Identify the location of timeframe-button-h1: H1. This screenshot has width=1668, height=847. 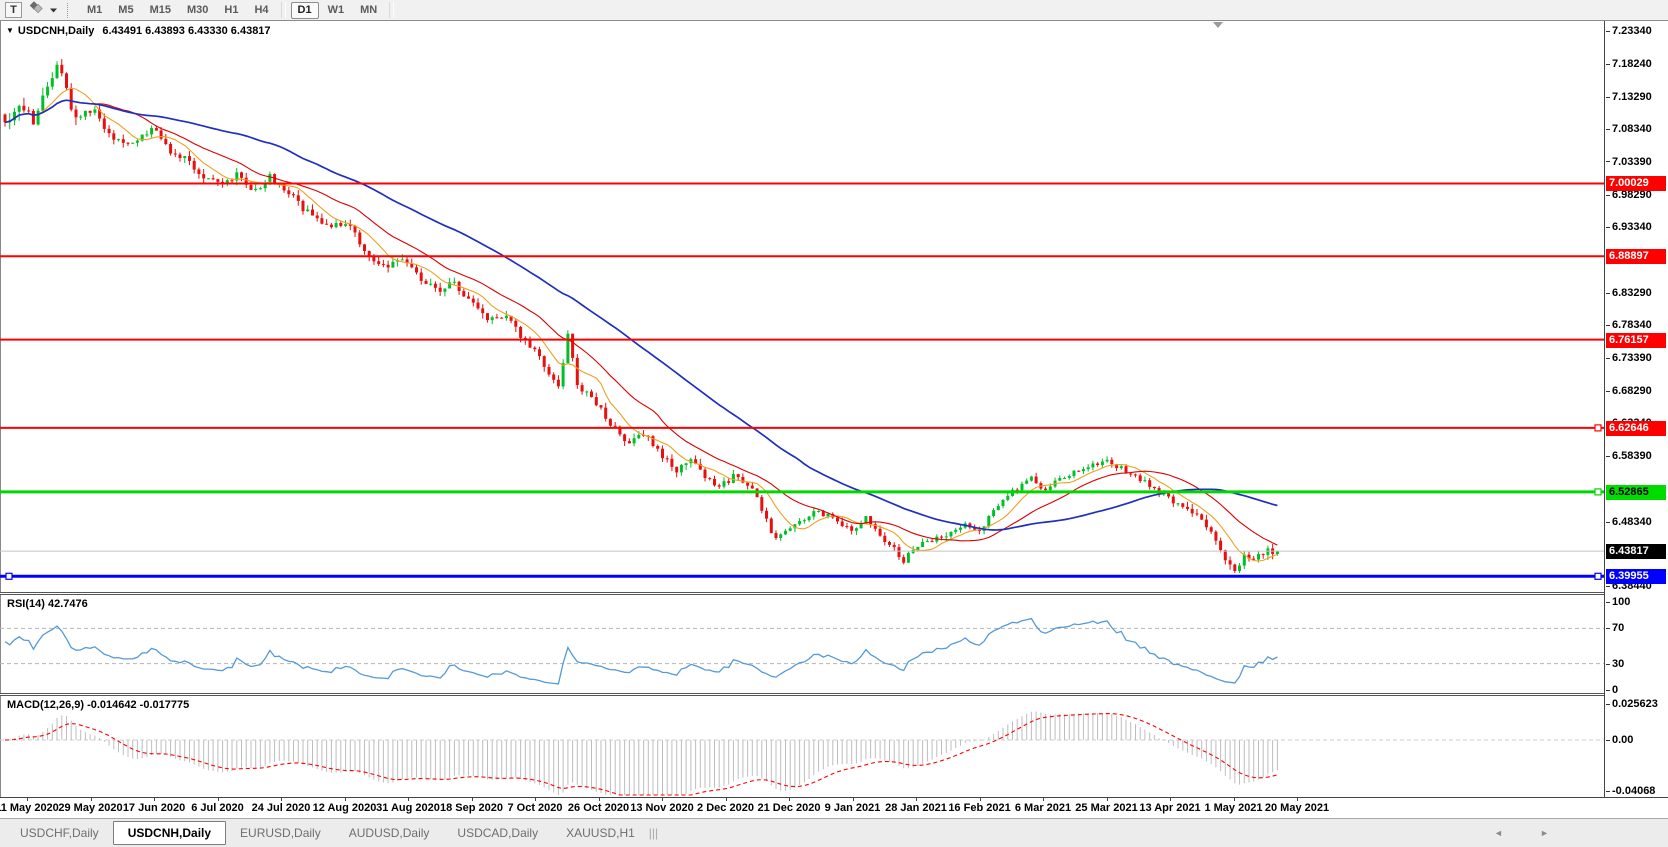
(231, 9).